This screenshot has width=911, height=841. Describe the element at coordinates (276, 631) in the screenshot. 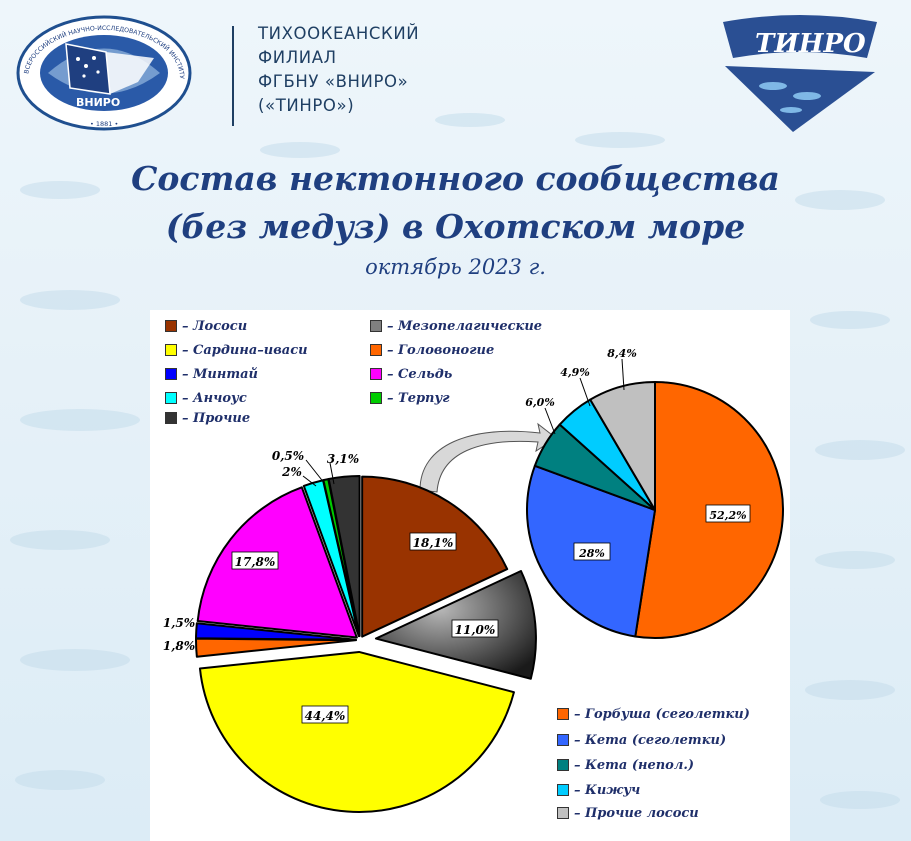

I see `pie1-slice-минтай` at that location.